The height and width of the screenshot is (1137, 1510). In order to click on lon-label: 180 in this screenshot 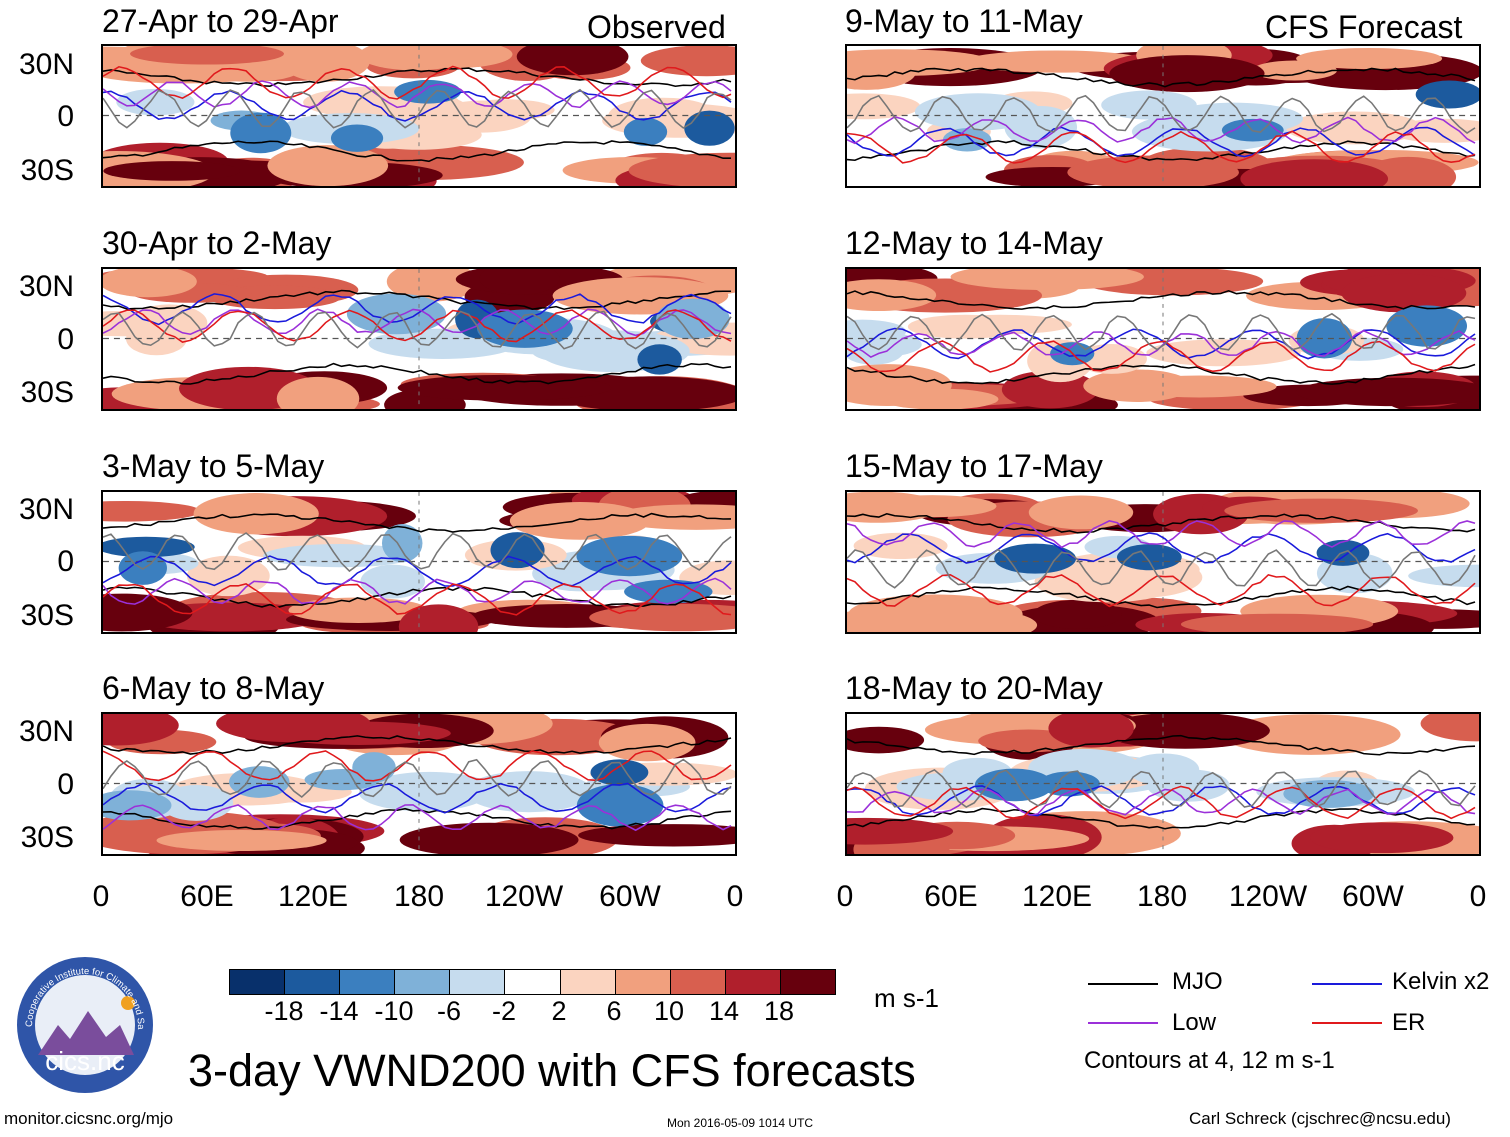, I will do `click(419, 896)`.